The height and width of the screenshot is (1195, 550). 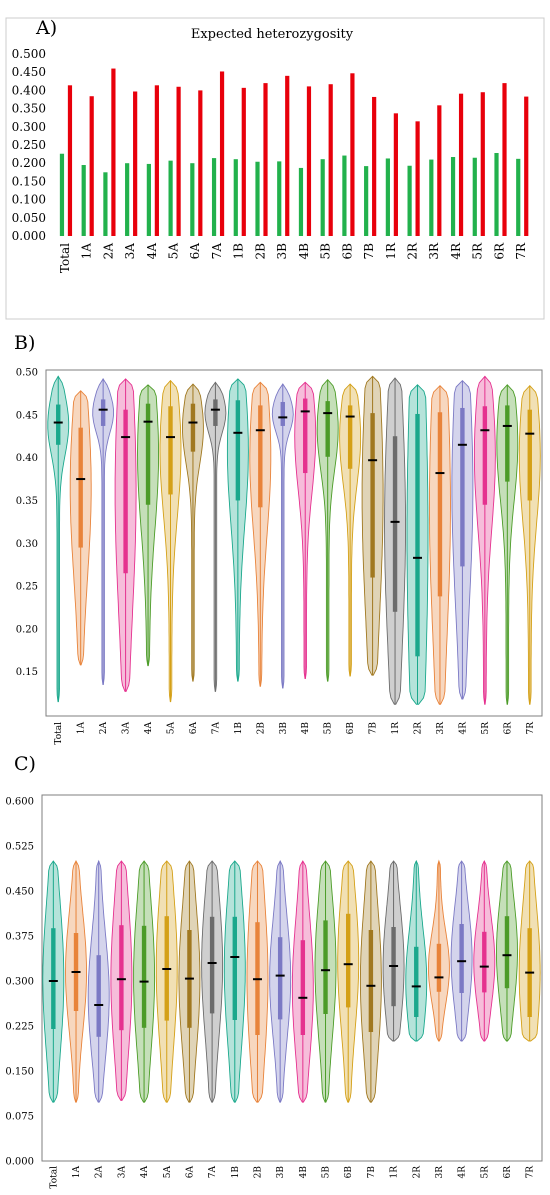 What do you see at coordinates (531, 1172) in the screenshot?
I see `panel-c-x-tick-label: 7R` at bounding box center [531, 1172].